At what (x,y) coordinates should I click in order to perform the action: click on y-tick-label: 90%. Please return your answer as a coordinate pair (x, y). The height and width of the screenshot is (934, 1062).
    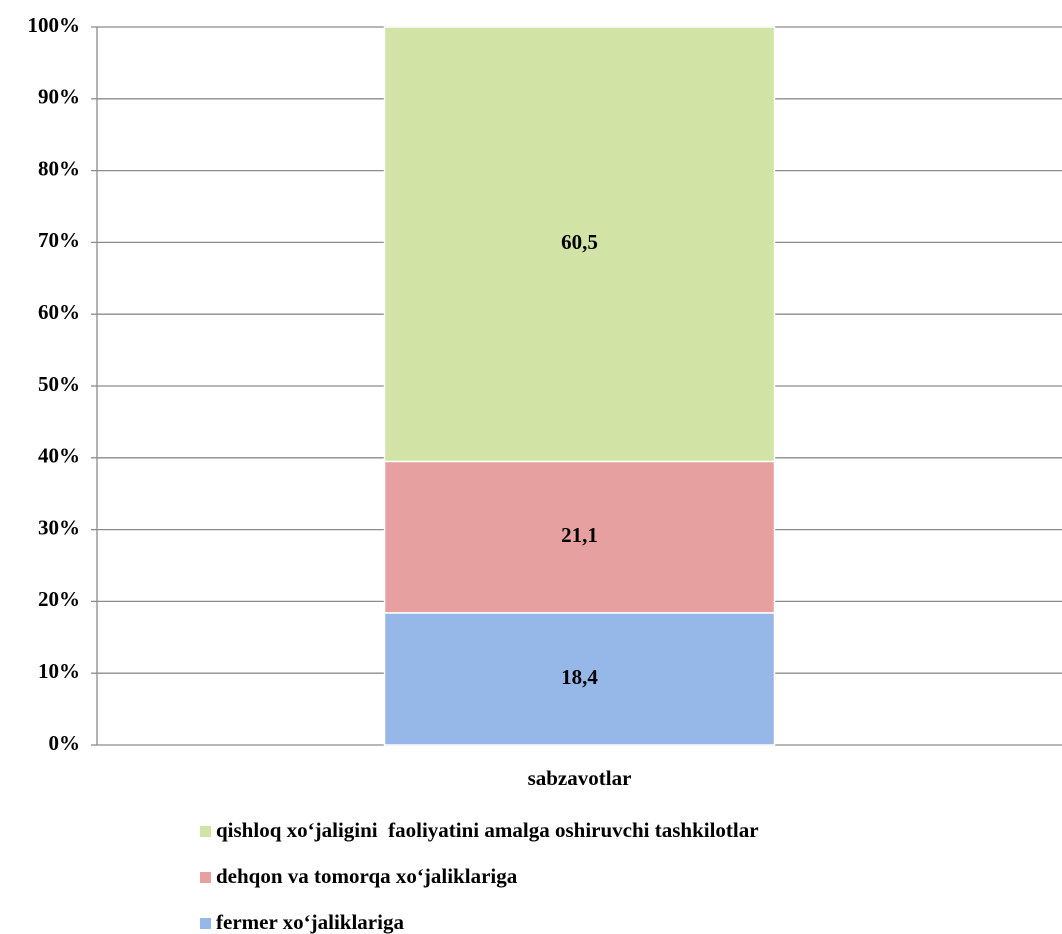
    Looking at the image, I should click on (59, 97).